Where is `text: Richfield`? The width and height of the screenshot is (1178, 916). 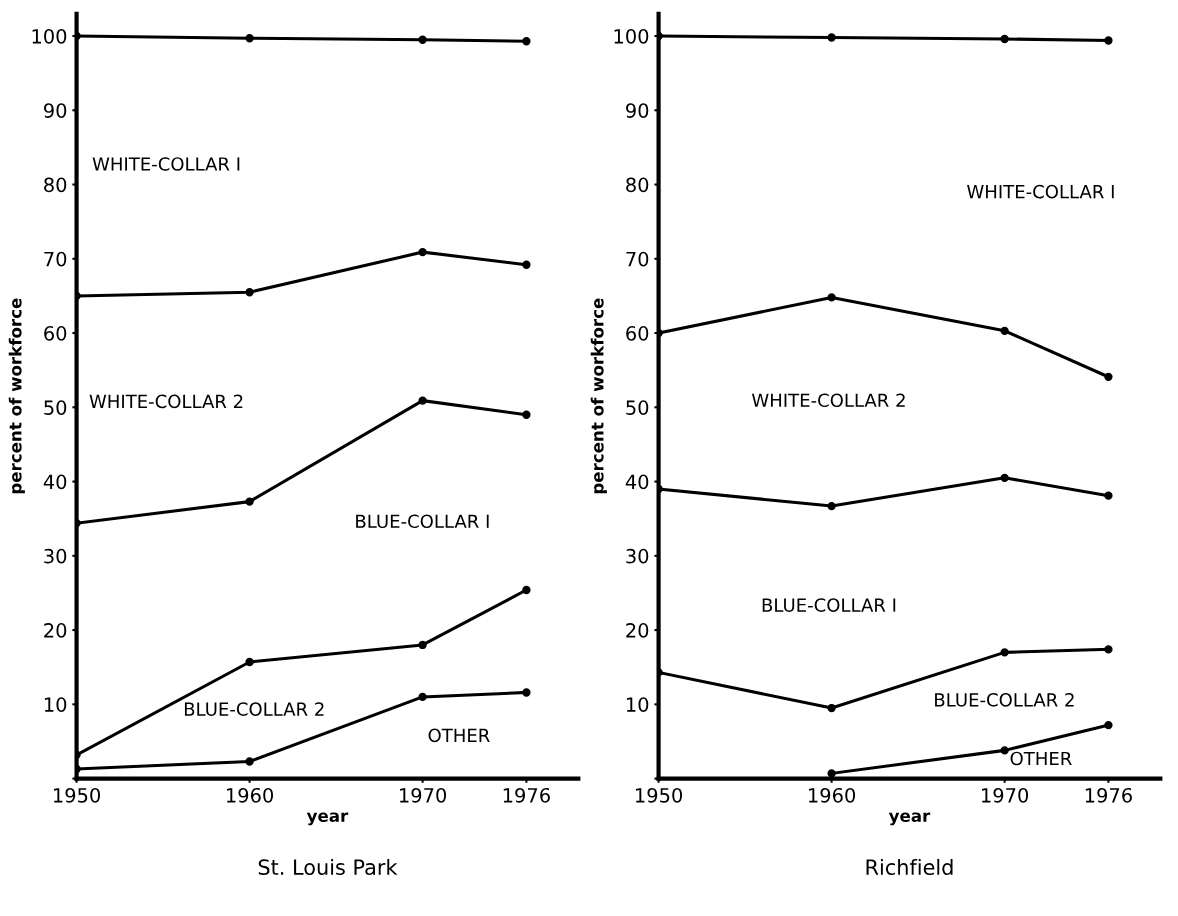
text: Richfield is located at coordinates (909, 867).